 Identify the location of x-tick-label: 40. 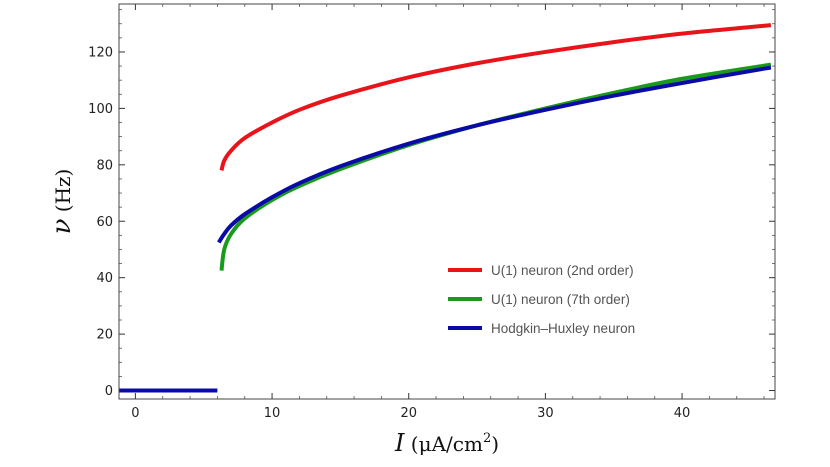
(682, 413).